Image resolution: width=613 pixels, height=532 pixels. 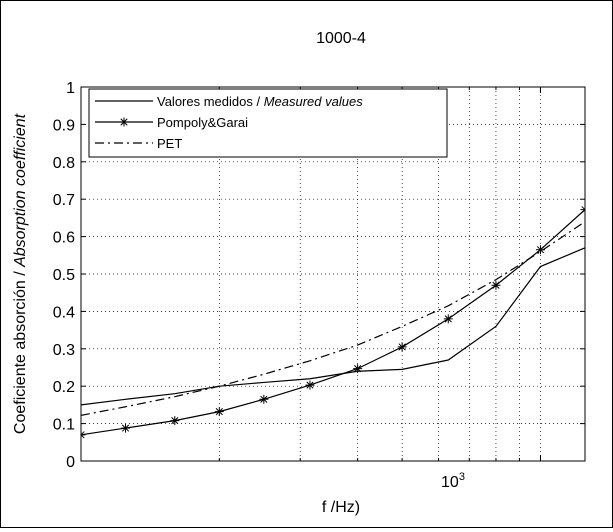 What do you see at coordinates (64, 200) in the screenshot?
I see `y-tick-label: 0.7` at bounding box center [64, 200].